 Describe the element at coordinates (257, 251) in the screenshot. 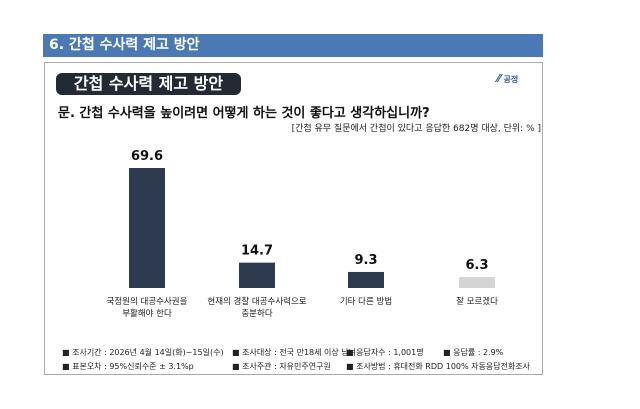

I see `value-label: 14.7` at that location.